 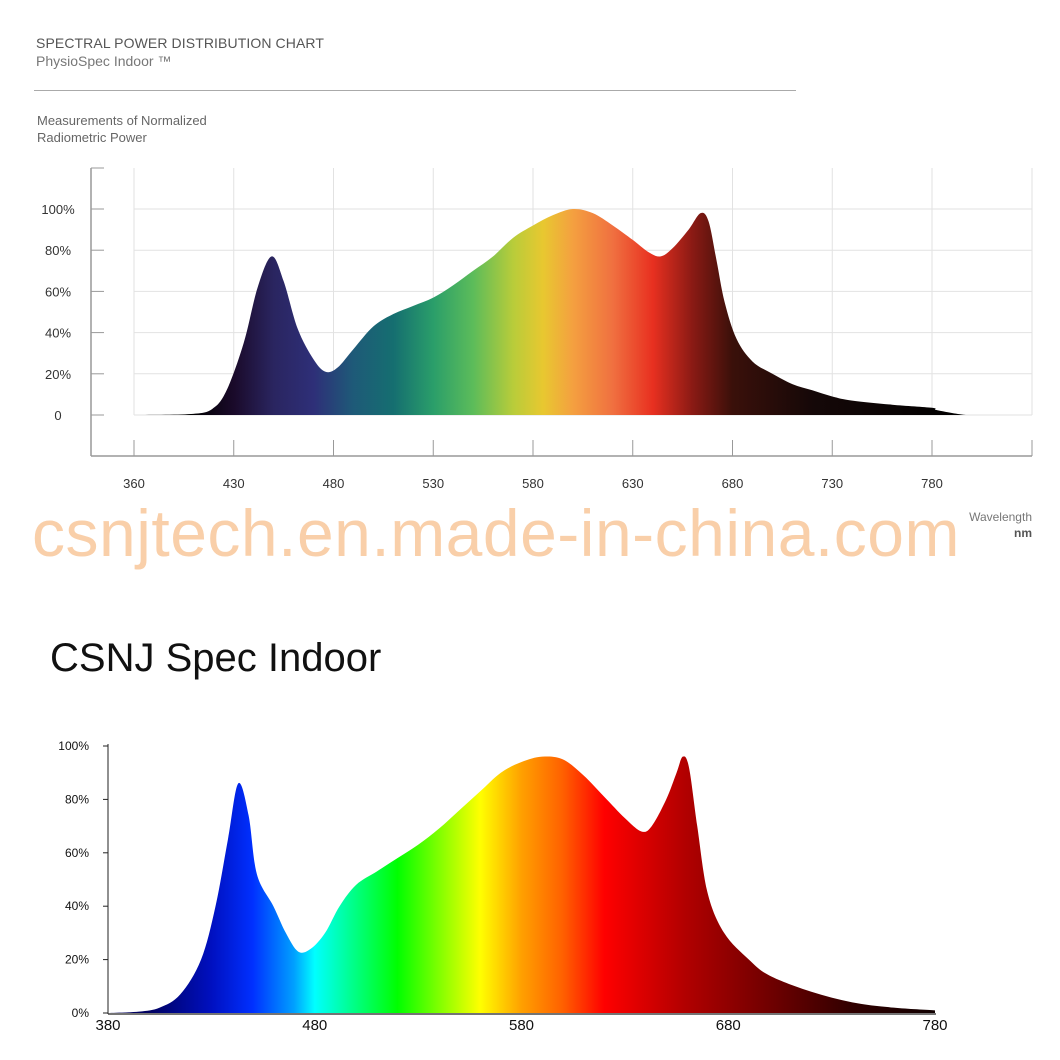 What do you see at coordinates (81, 1013) in the screenshot?
I see `y-tick-label: 0%` at bounding box center [81, 1013].